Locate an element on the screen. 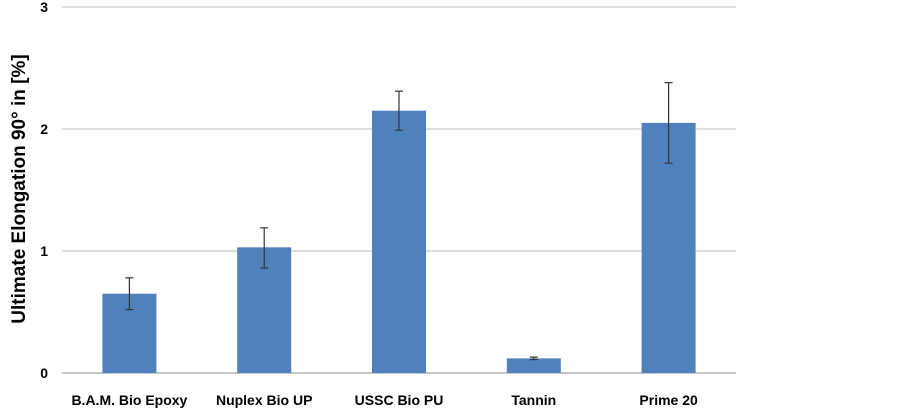 The image size is (903, 412). x-category-label-0: B.A.M. Bio Epoxy is located at coordinates (129, 400).